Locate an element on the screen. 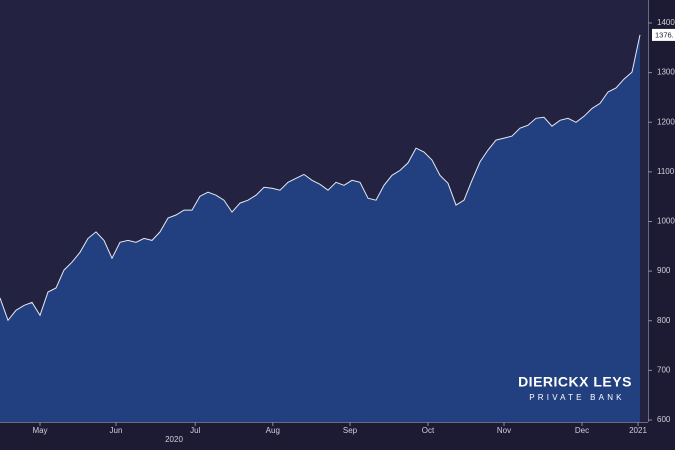  y-tick-label: 1200 is located at coordinates (666, 121).